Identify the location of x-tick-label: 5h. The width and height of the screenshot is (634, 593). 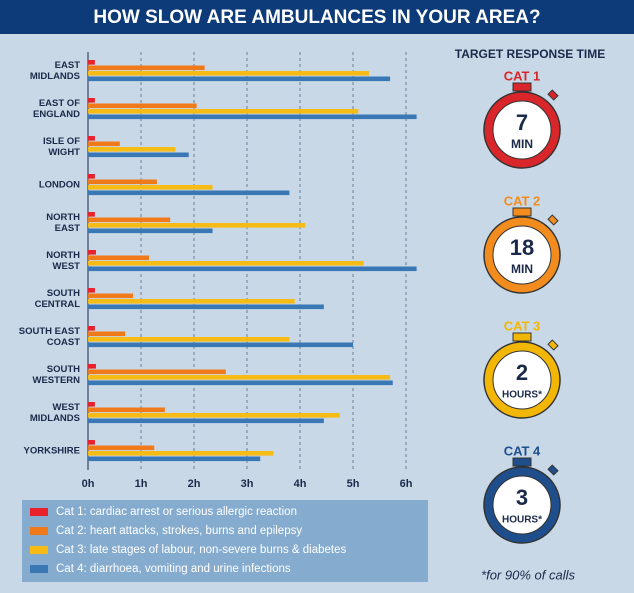
(353, 484).